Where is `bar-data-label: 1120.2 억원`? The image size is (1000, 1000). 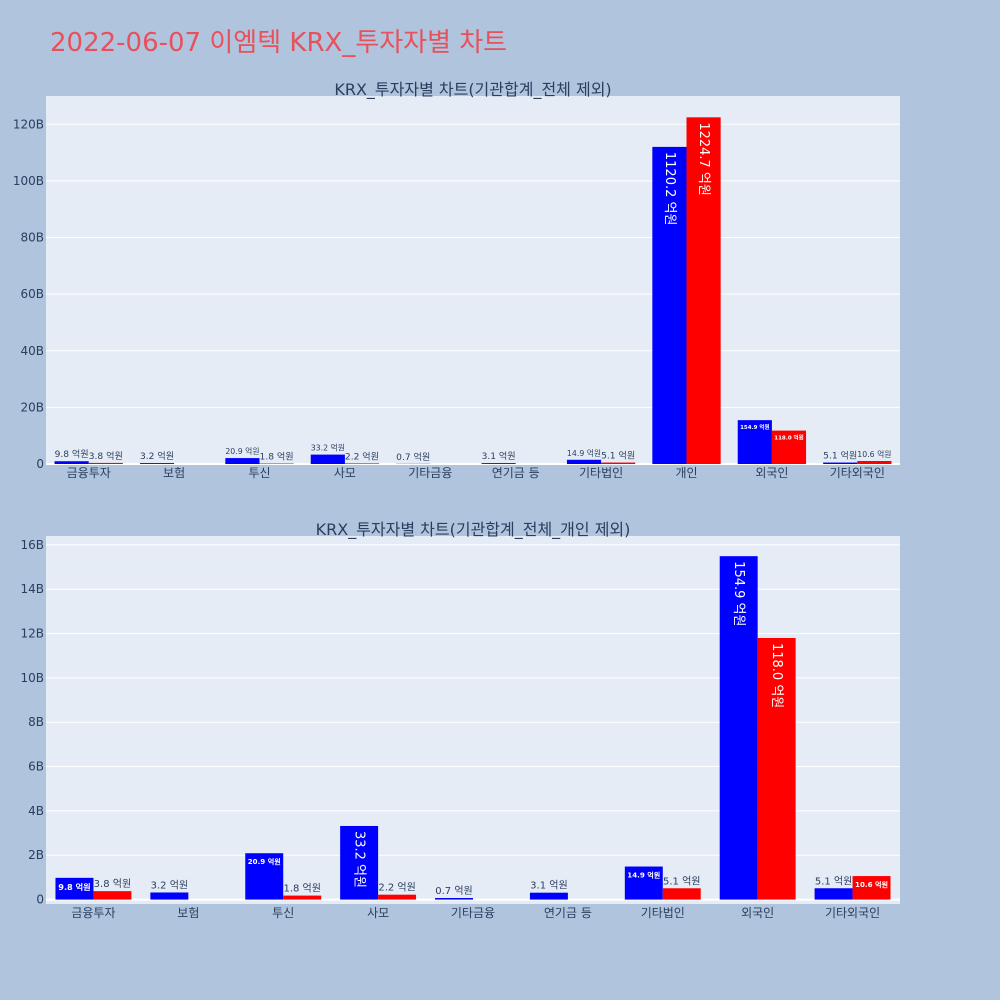
bar-data-label: 1120.2 억원 is located at coordinates (669, 189).